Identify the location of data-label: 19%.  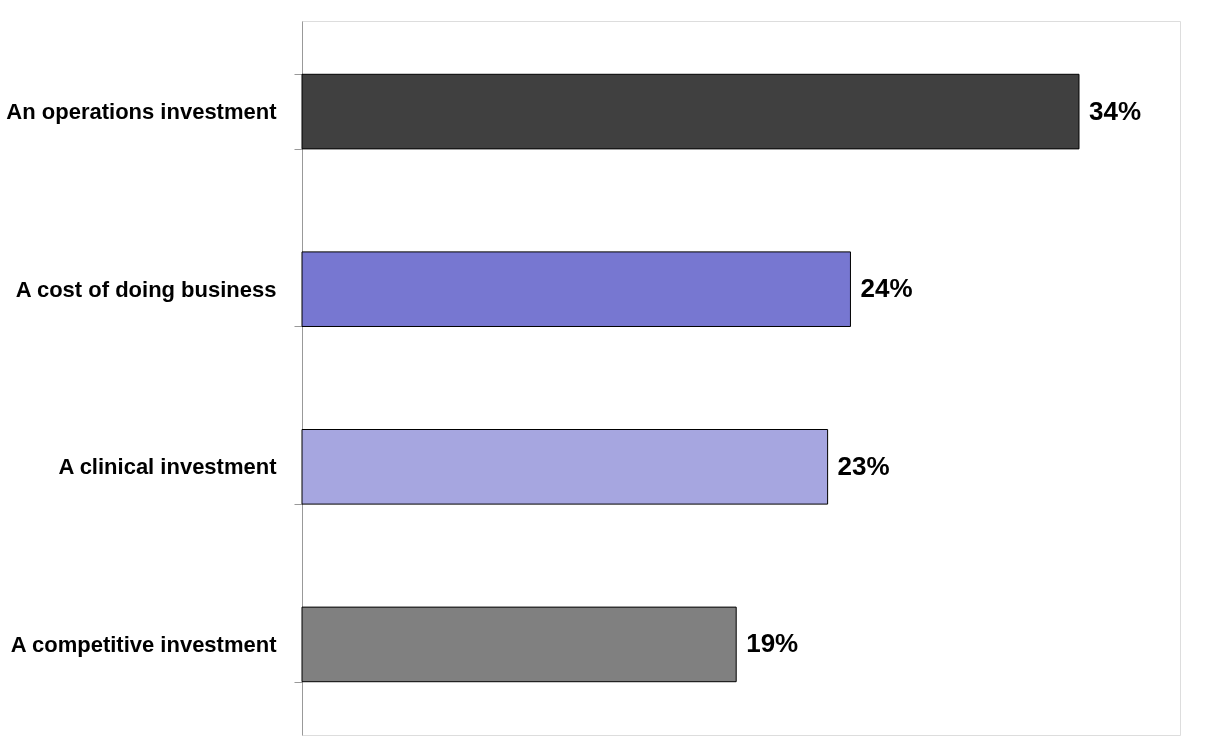
(772, 643).